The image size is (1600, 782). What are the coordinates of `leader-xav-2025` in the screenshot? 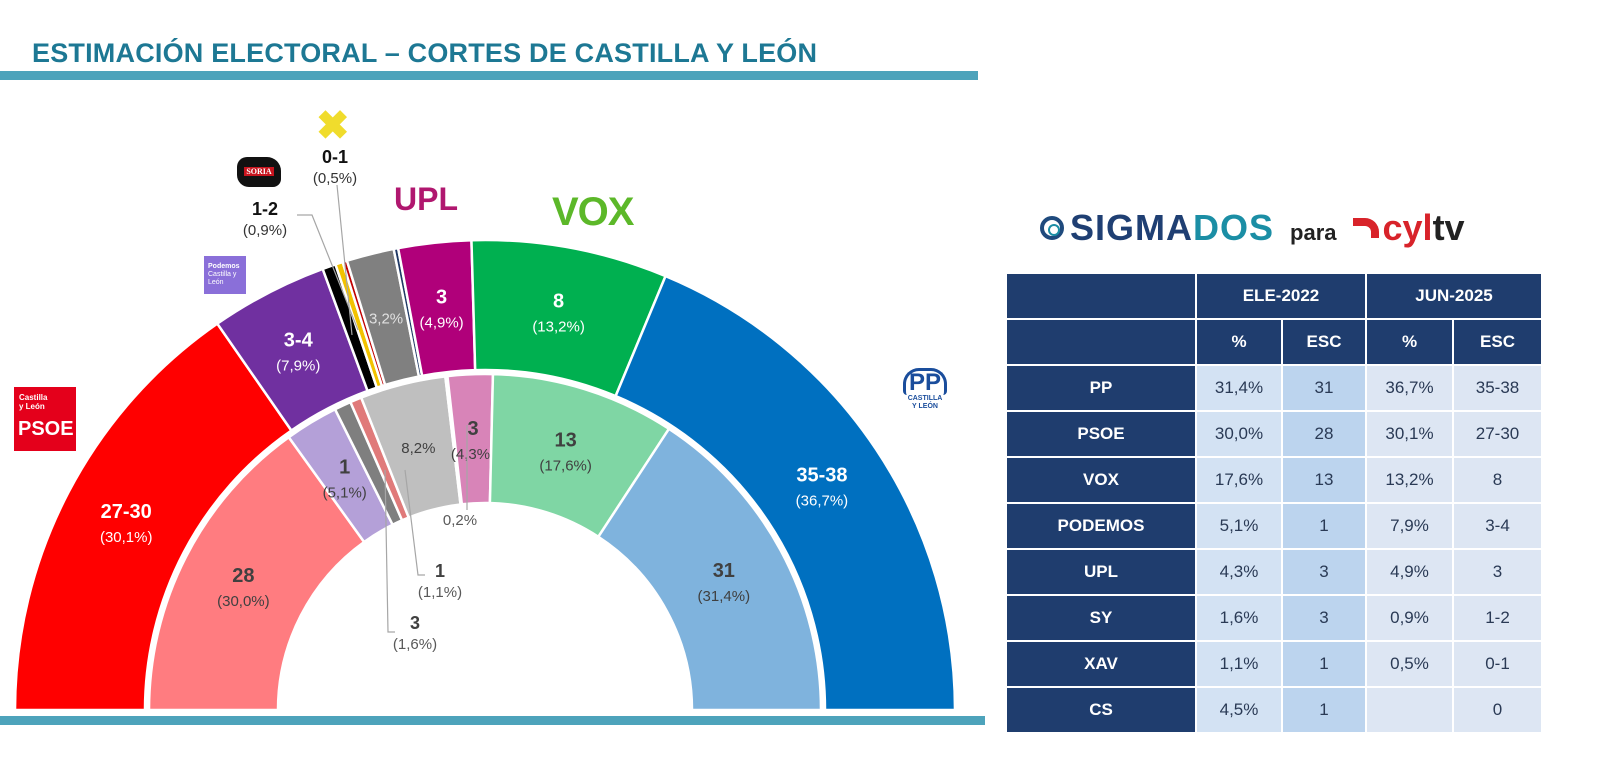 It's located at (344, 260).